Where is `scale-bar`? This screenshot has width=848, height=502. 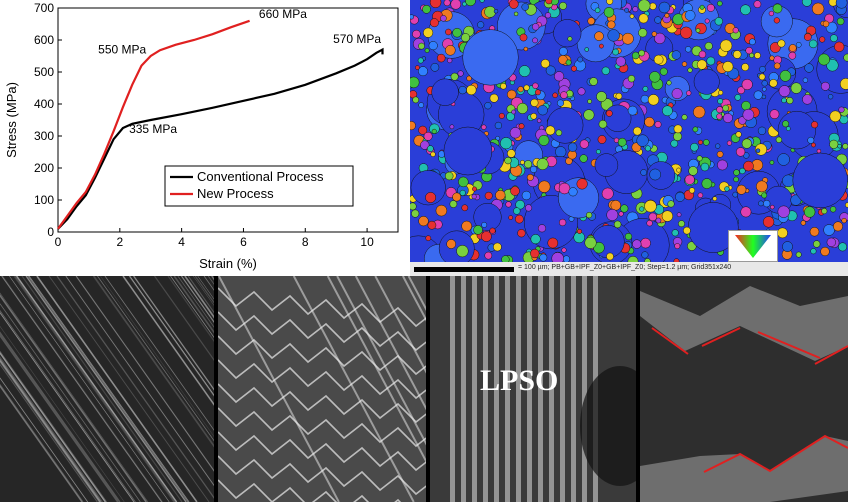 scale-bar is located at coordinates (464, 269).